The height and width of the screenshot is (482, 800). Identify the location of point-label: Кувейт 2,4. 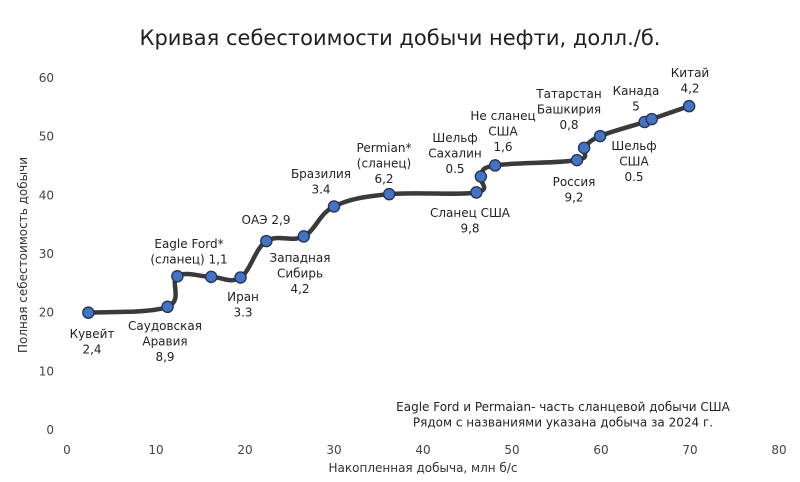
(92, 342).